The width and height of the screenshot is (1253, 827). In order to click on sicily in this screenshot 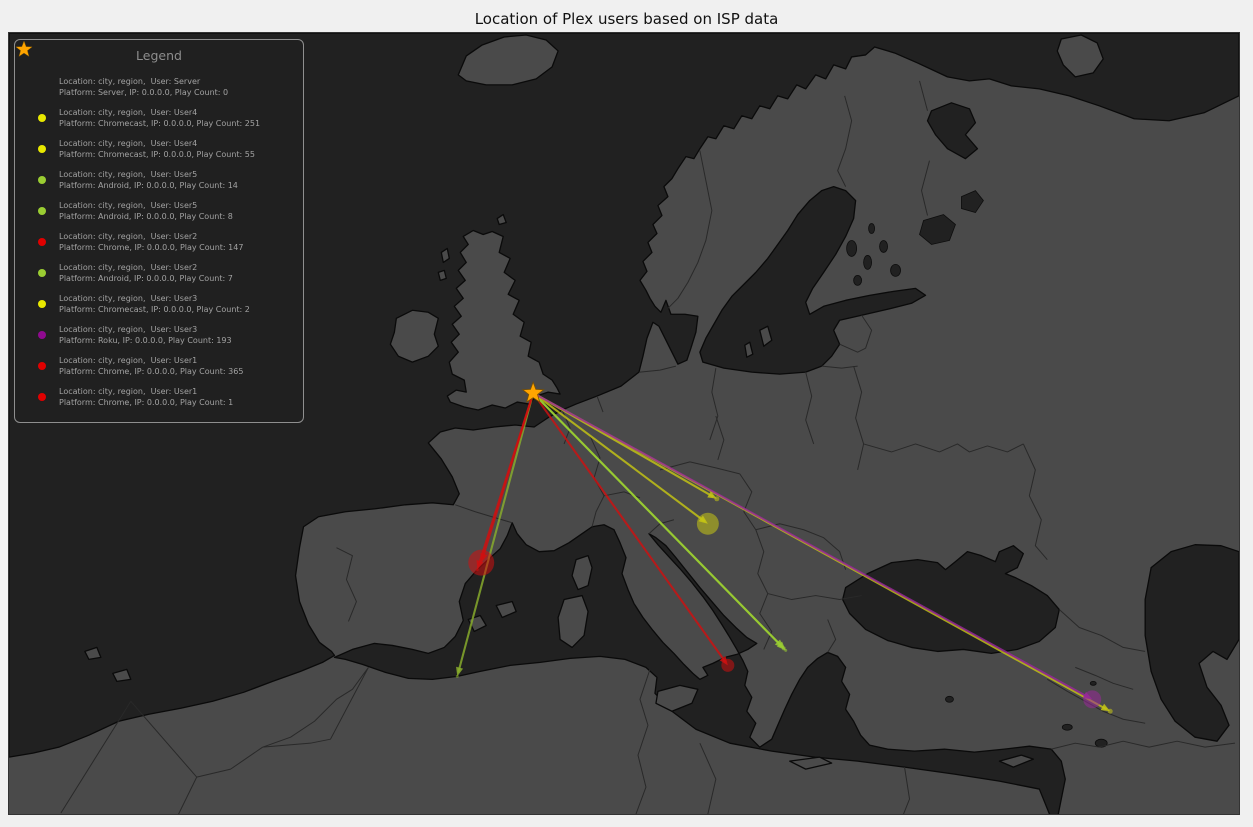, I will do `click(677, 698)`.